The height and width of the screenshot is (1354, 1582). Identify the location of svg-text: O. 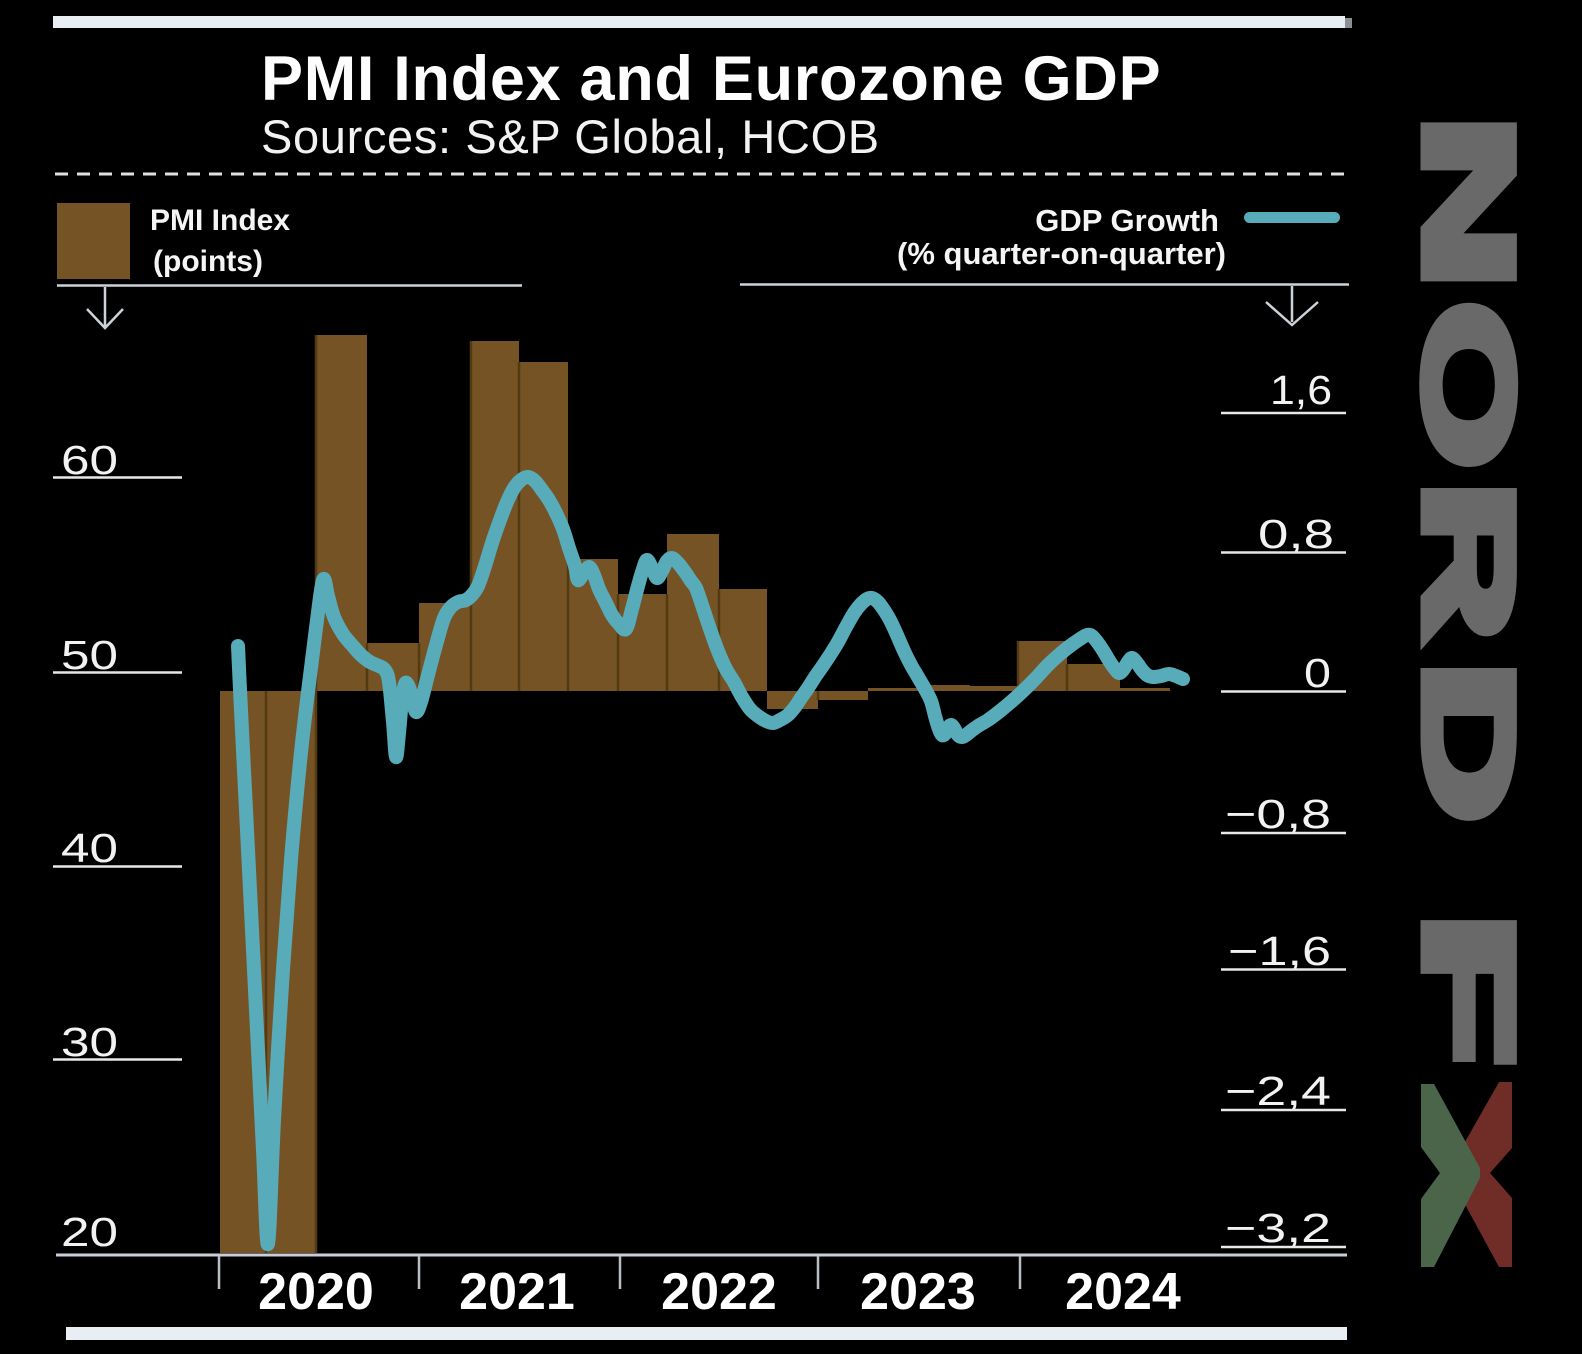
(1469, 384).